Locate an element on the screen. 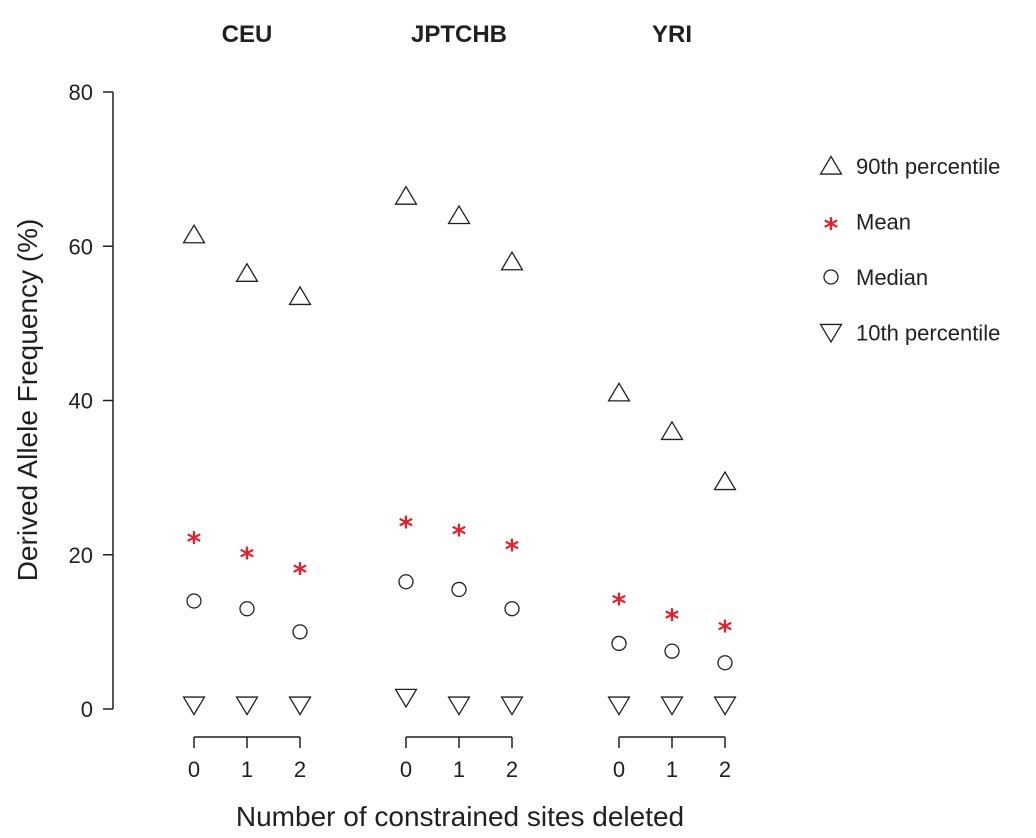 This screenshot has width=1036, height=838. group-title-ceu: CEU is located at coordinates (247, 34).